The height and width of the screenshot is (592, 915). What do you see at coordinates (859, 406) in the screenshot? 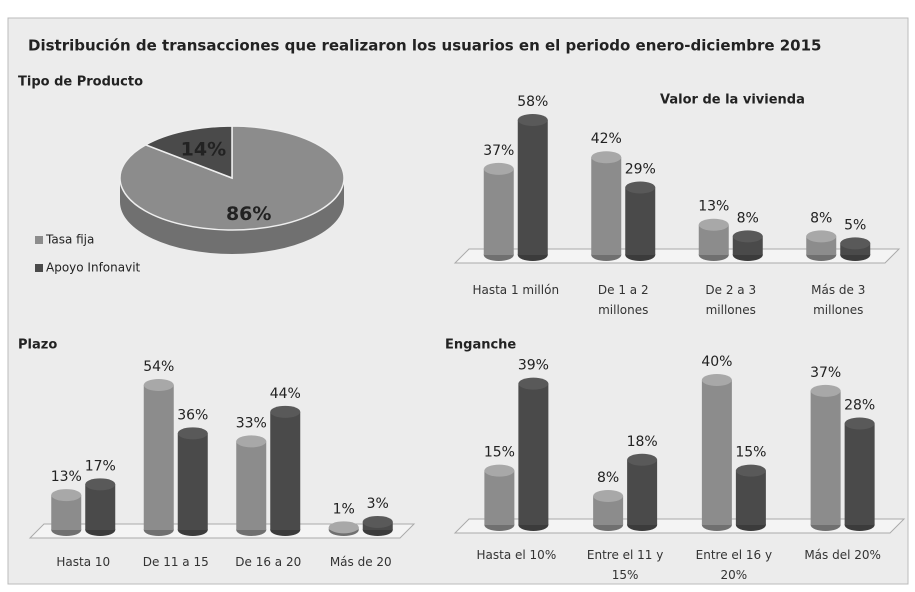
I see `value-label: 28%` at bounding box center [859, 406].